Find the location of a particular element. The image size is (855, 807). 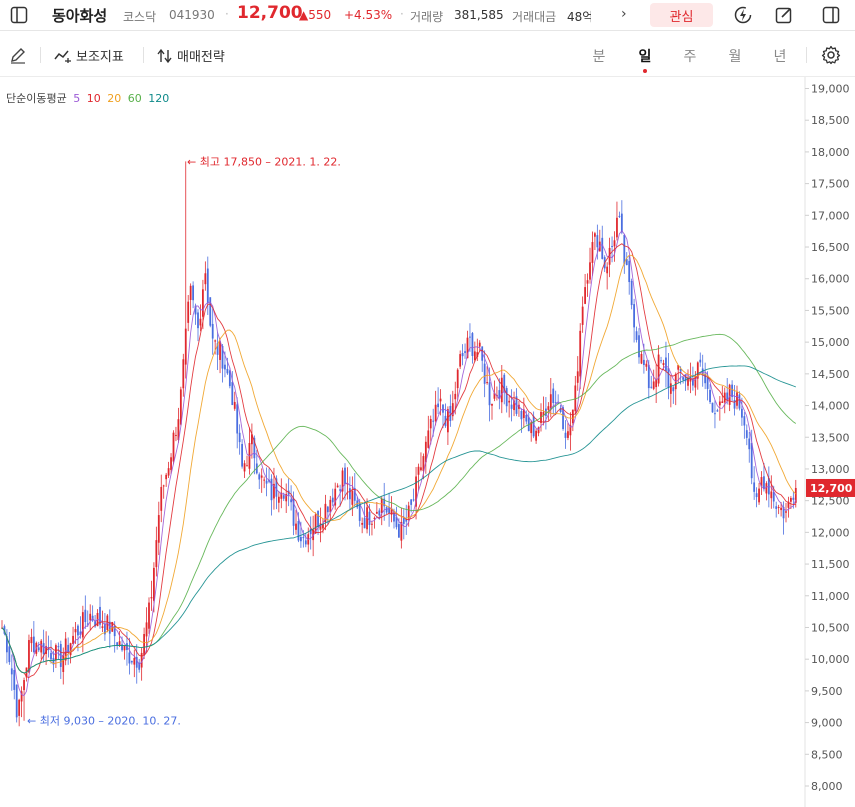

y-tick-label: 12,500 is located at coordinates (830, 501).